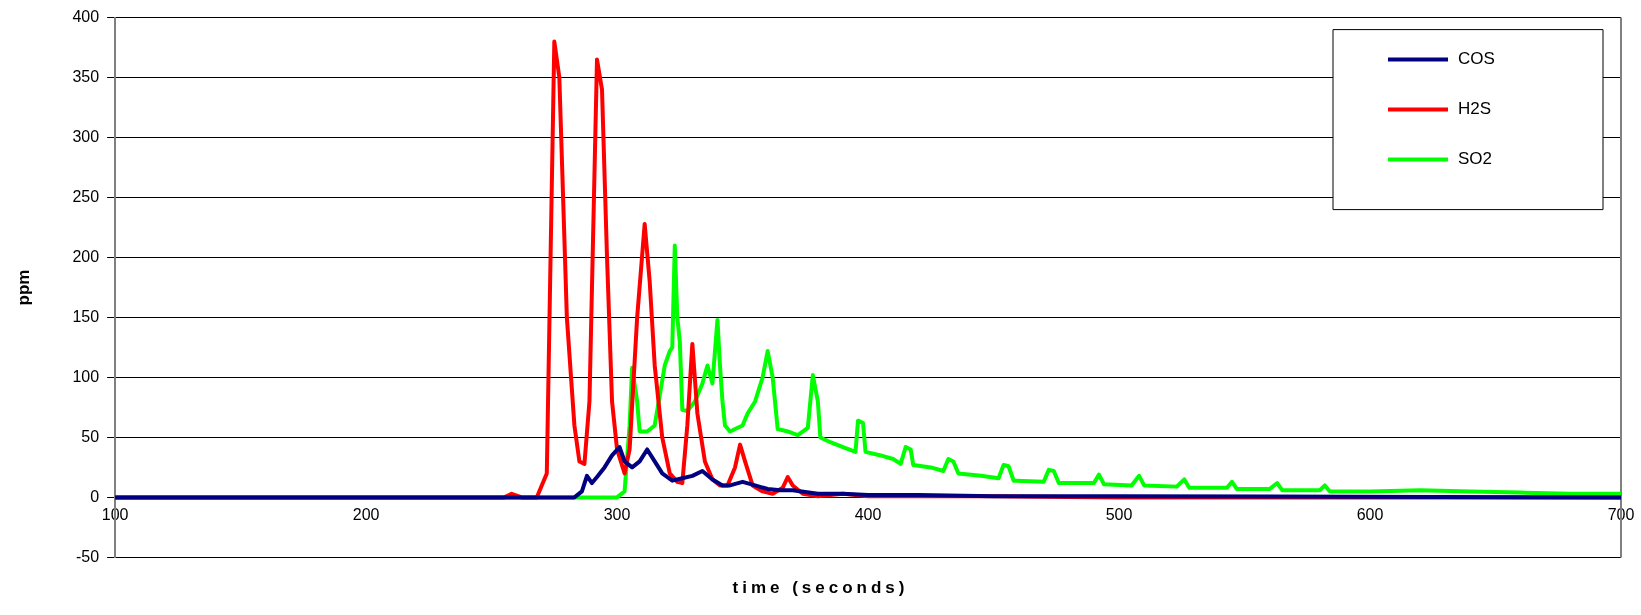 The width and height of the screenshot is (1641, 615). What do you see at coordinates (86, 196) in the screenshot?
I see `y-tick-label: 250` at bounding box center [86, 196].